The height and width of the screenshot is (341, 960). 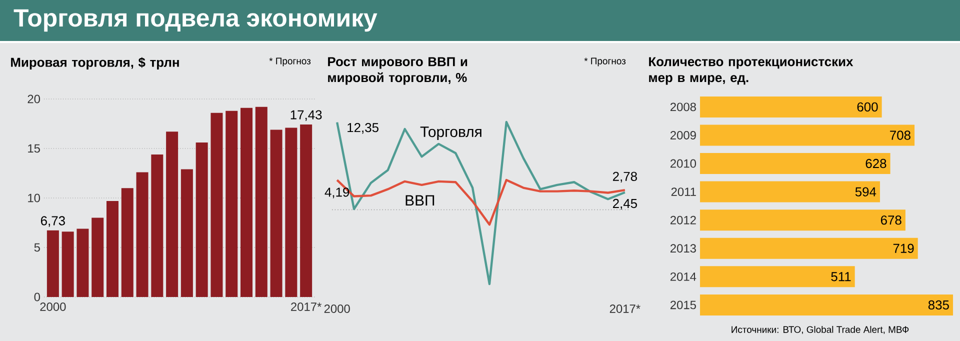 What do you see at coordinates (95, 63) in the screenshot?
I see `chart-subtitle: Мировая торговля, $ трлн` at bounding box center [95, 63].